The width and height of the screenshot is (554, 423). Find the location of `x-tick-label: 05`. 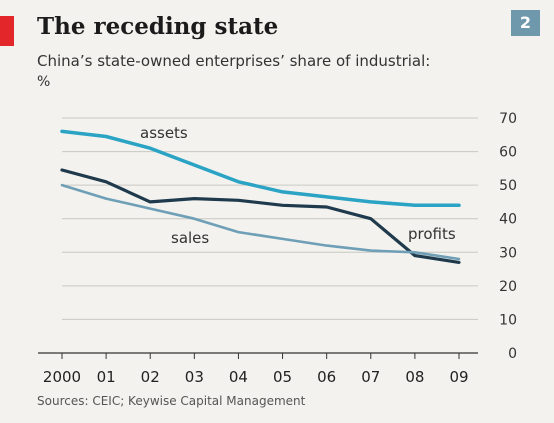

x-tick-label: 05 is located at coordinates (282, 377).